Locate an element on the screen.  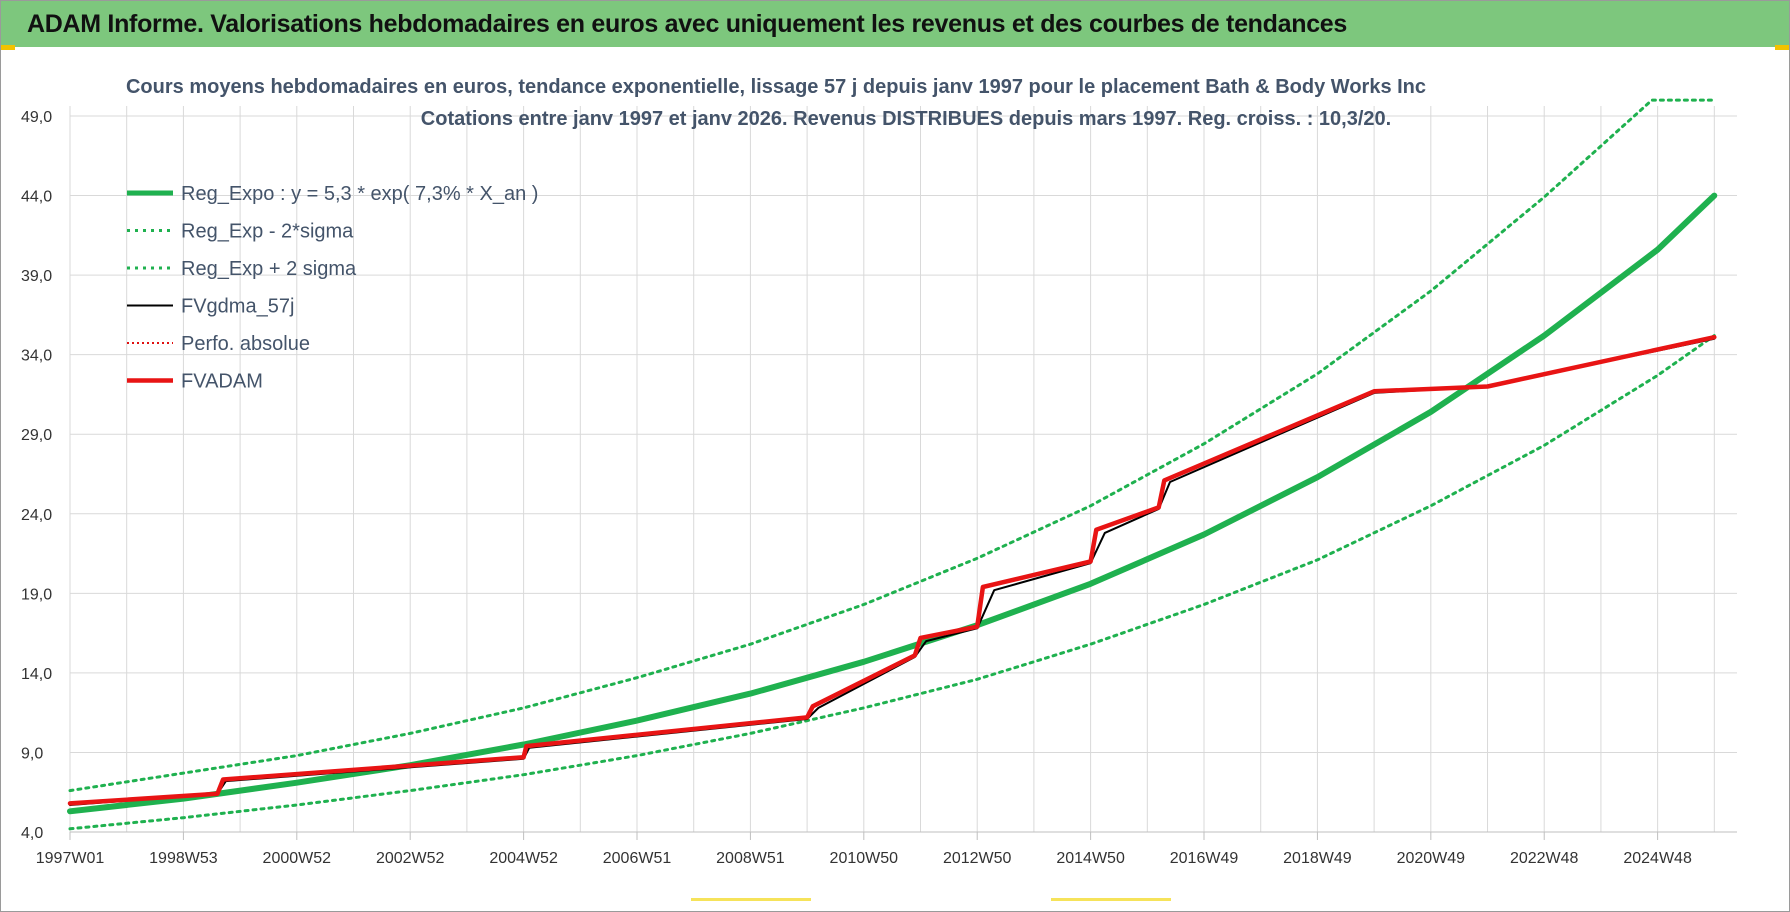
legend-label: FVgdma_57j is located at coordinates (237, 307).